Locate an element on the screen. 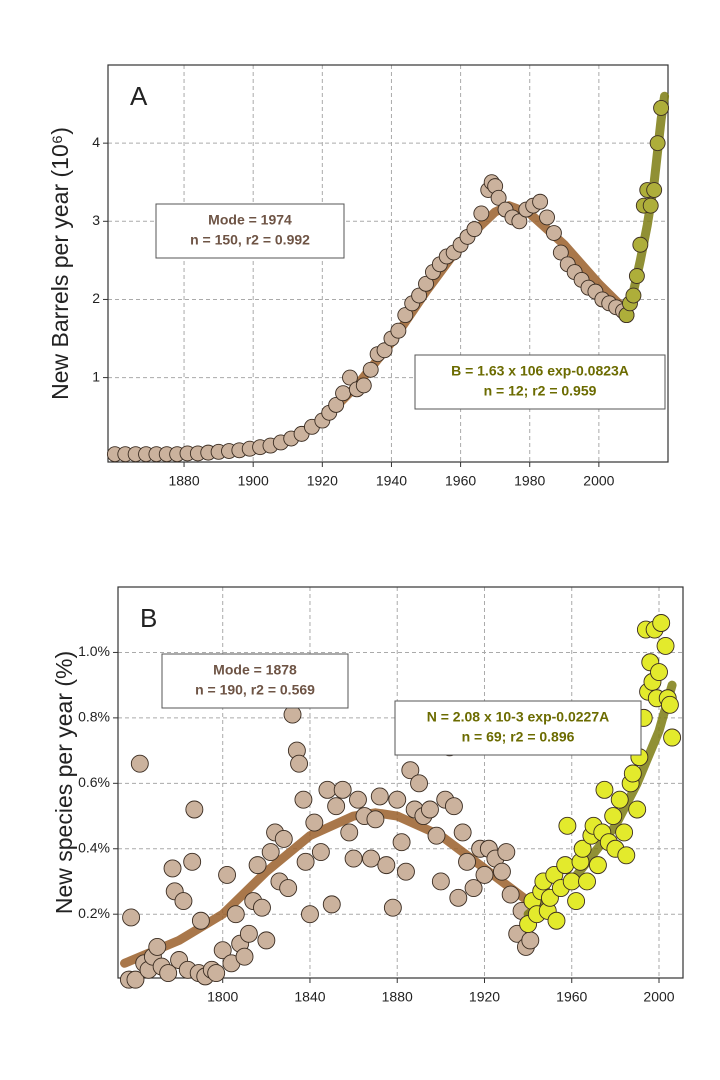 Image resolution: width=720 pixels, height=1080 pixels. y-axis-label: New species per year (%) is located at coordinates (64, 782).